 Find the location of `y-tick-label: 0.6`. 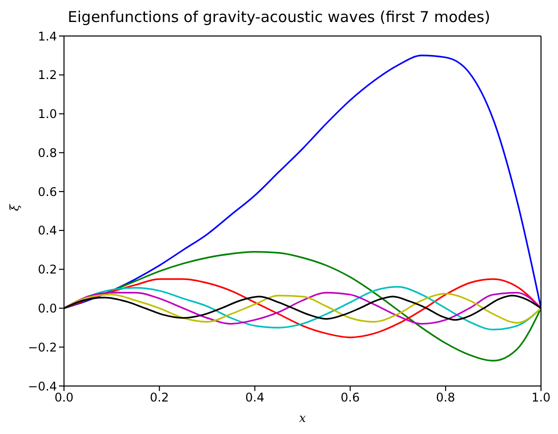

y-tick-label: 0.6 is located at coordinates (47, 191).